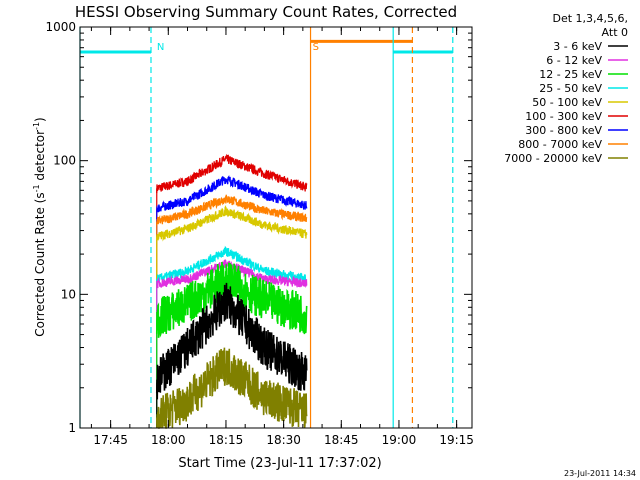  What do you see at coordinates (615, 32) in the screenshot?
I see `legend-header-2: Att 0` at bounding box center [615, 32].